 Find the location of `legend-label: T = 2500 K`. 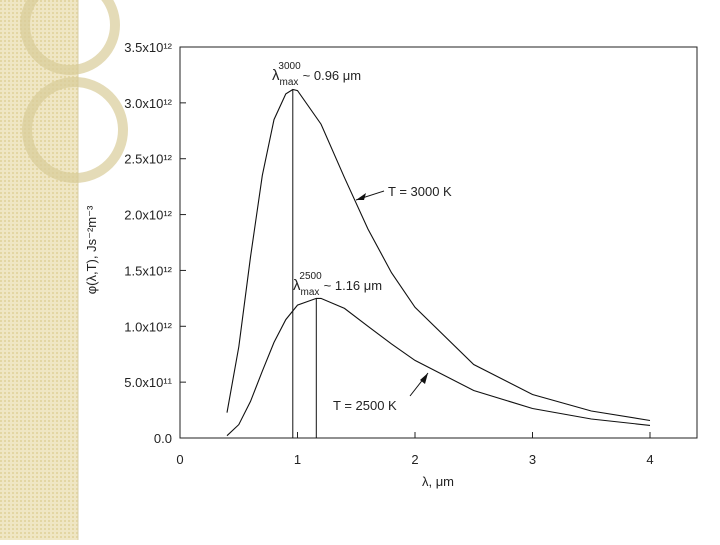

legend-label: T = 2500 K is located at coordinates (365, 405).